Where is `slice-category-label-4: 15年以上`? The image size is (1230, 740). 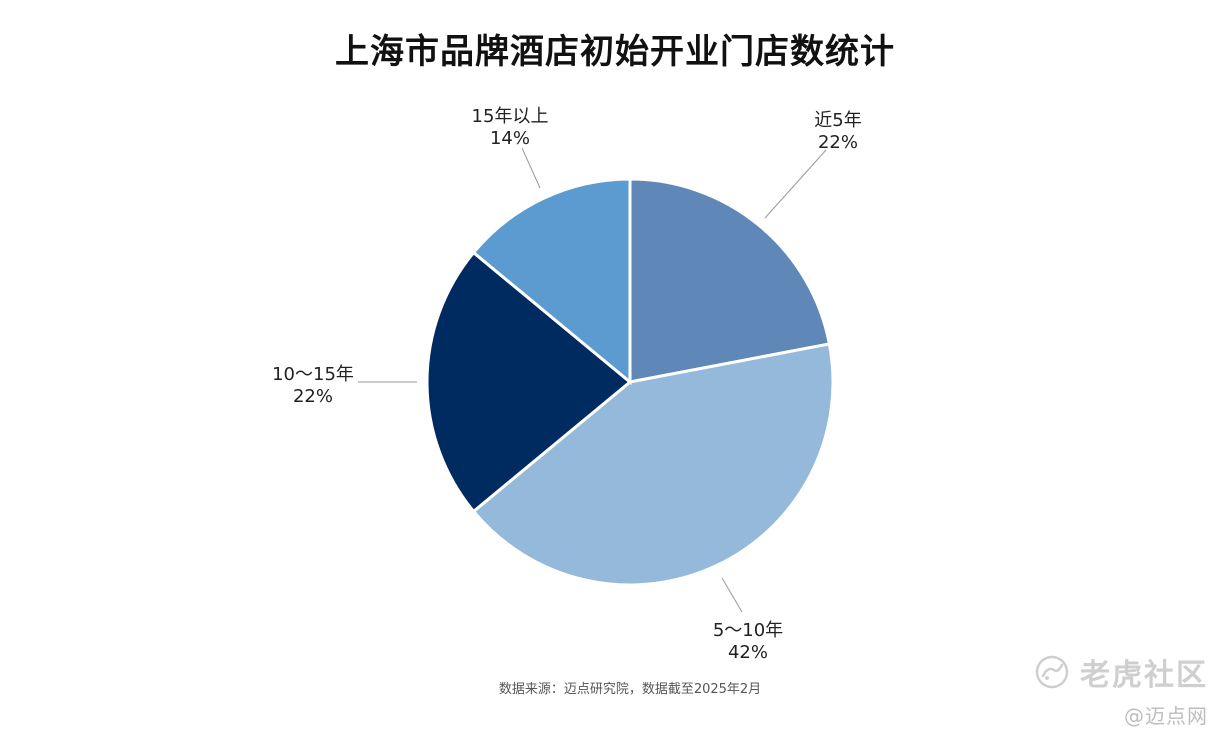 slice-category-label-4: 15年以上 is located at coordinates (510, 116).